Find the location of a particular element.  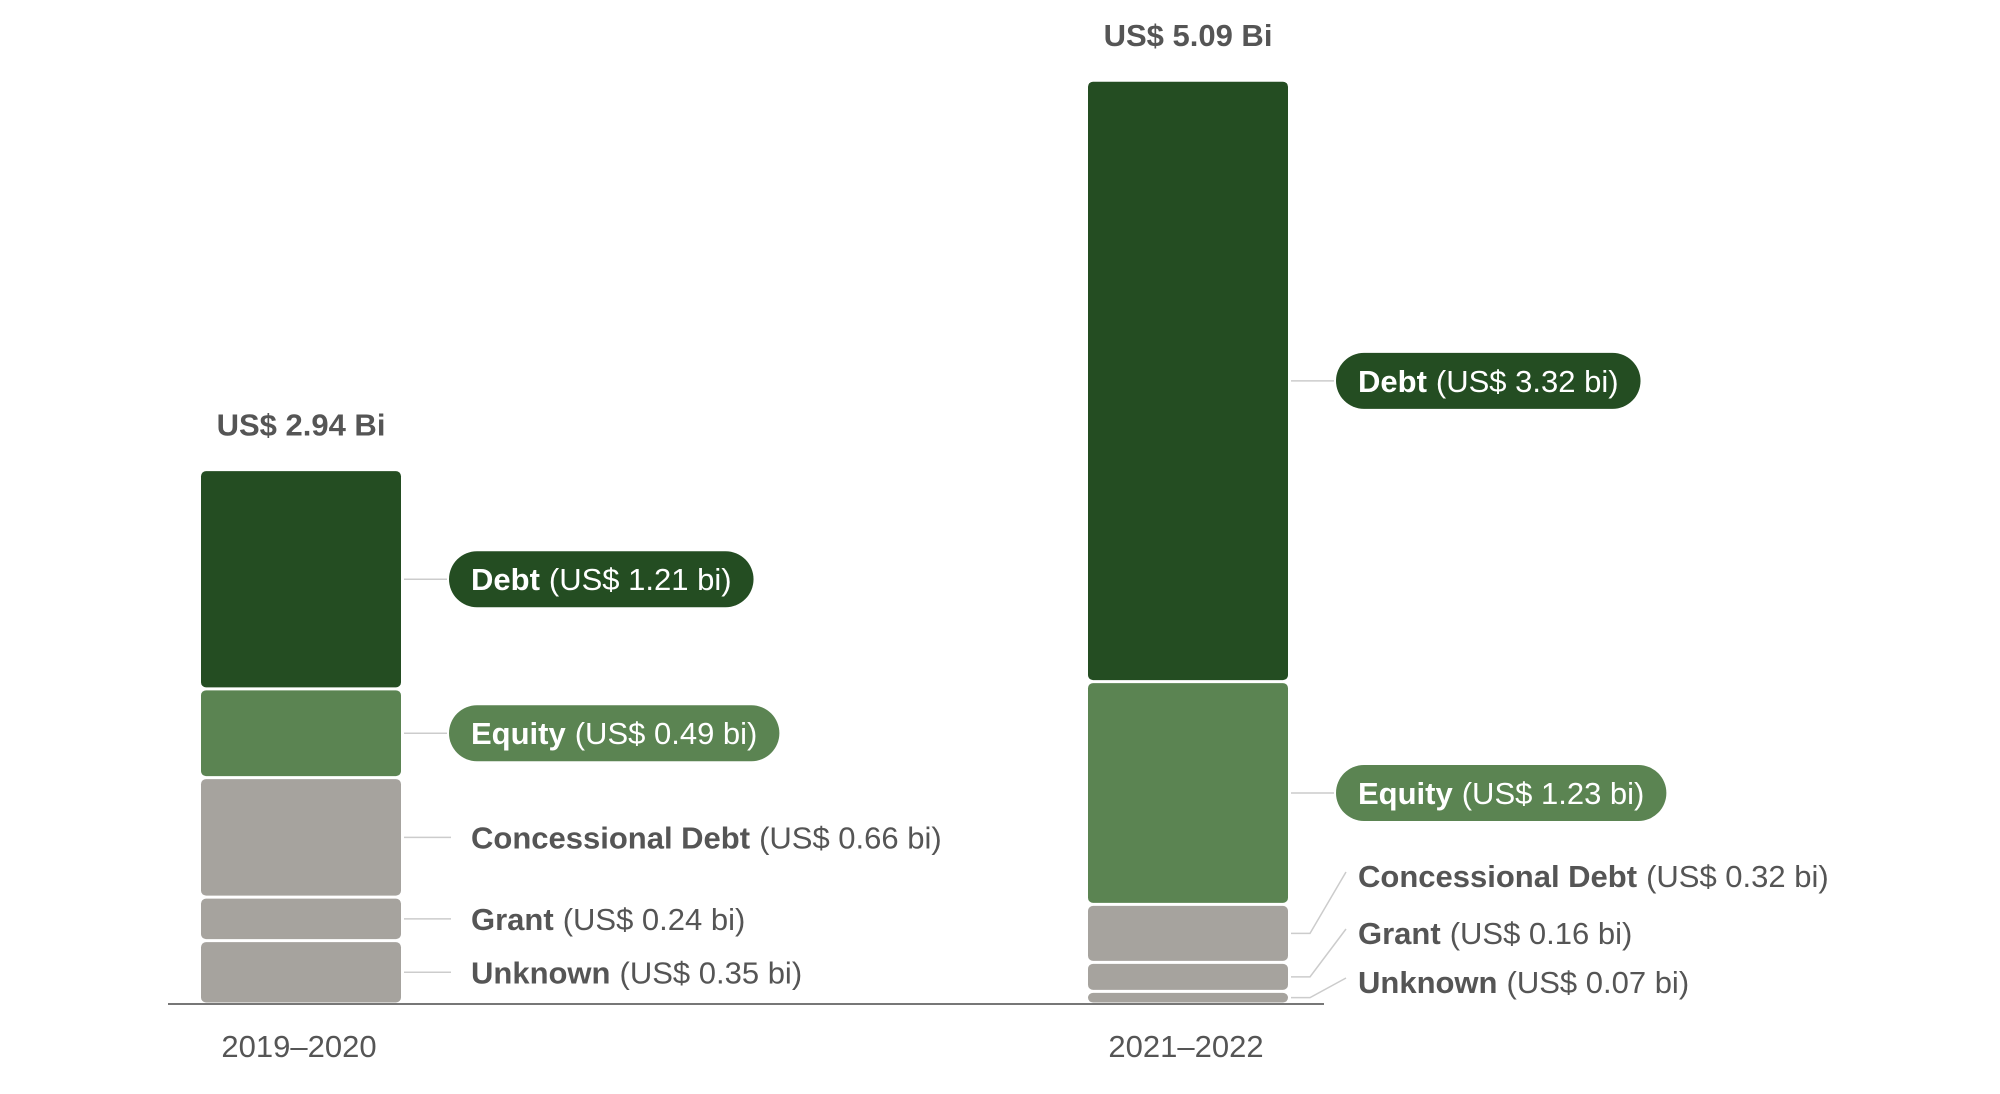

value-label-unknown-2: (US$ 0.07 bi) is located at coordinates (1598, 982).